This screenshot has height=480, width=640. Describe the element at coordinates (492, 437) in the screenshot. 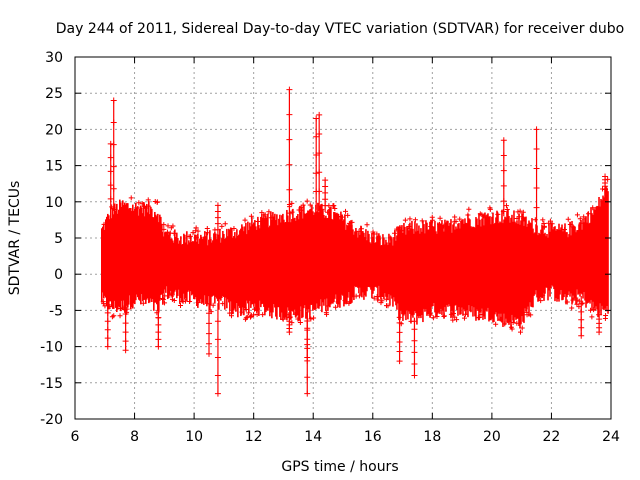

I see `x-tick-label: 20` at that location.